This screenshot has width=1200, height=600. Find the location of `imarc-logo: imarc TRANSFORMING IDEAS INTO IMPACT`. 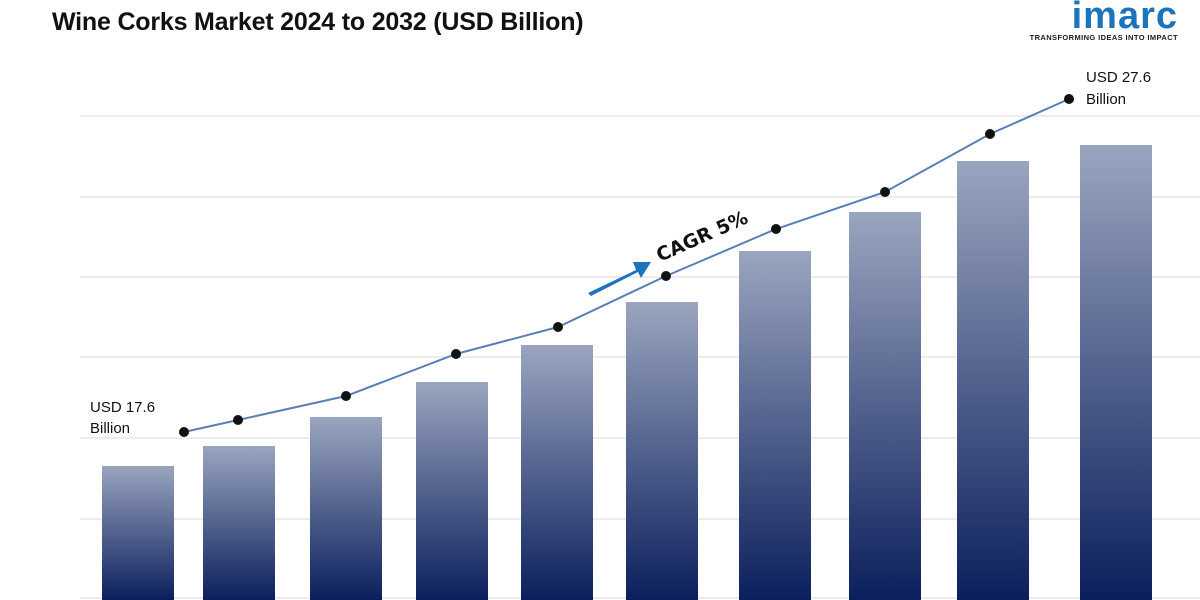

imarc-logo: imarc TRANSFORMING IDEAS INTO IMPACT is located at coordinates (1098, 21).